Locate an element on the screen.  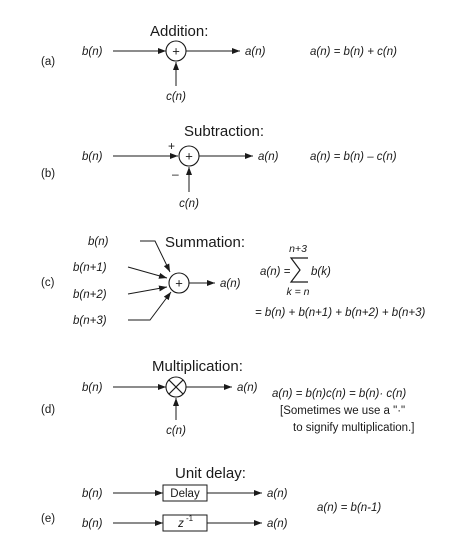
multiplication-equation: a(n) = b(n)c(n) = b(n)· c(n) is located at coordinates (339, 394).